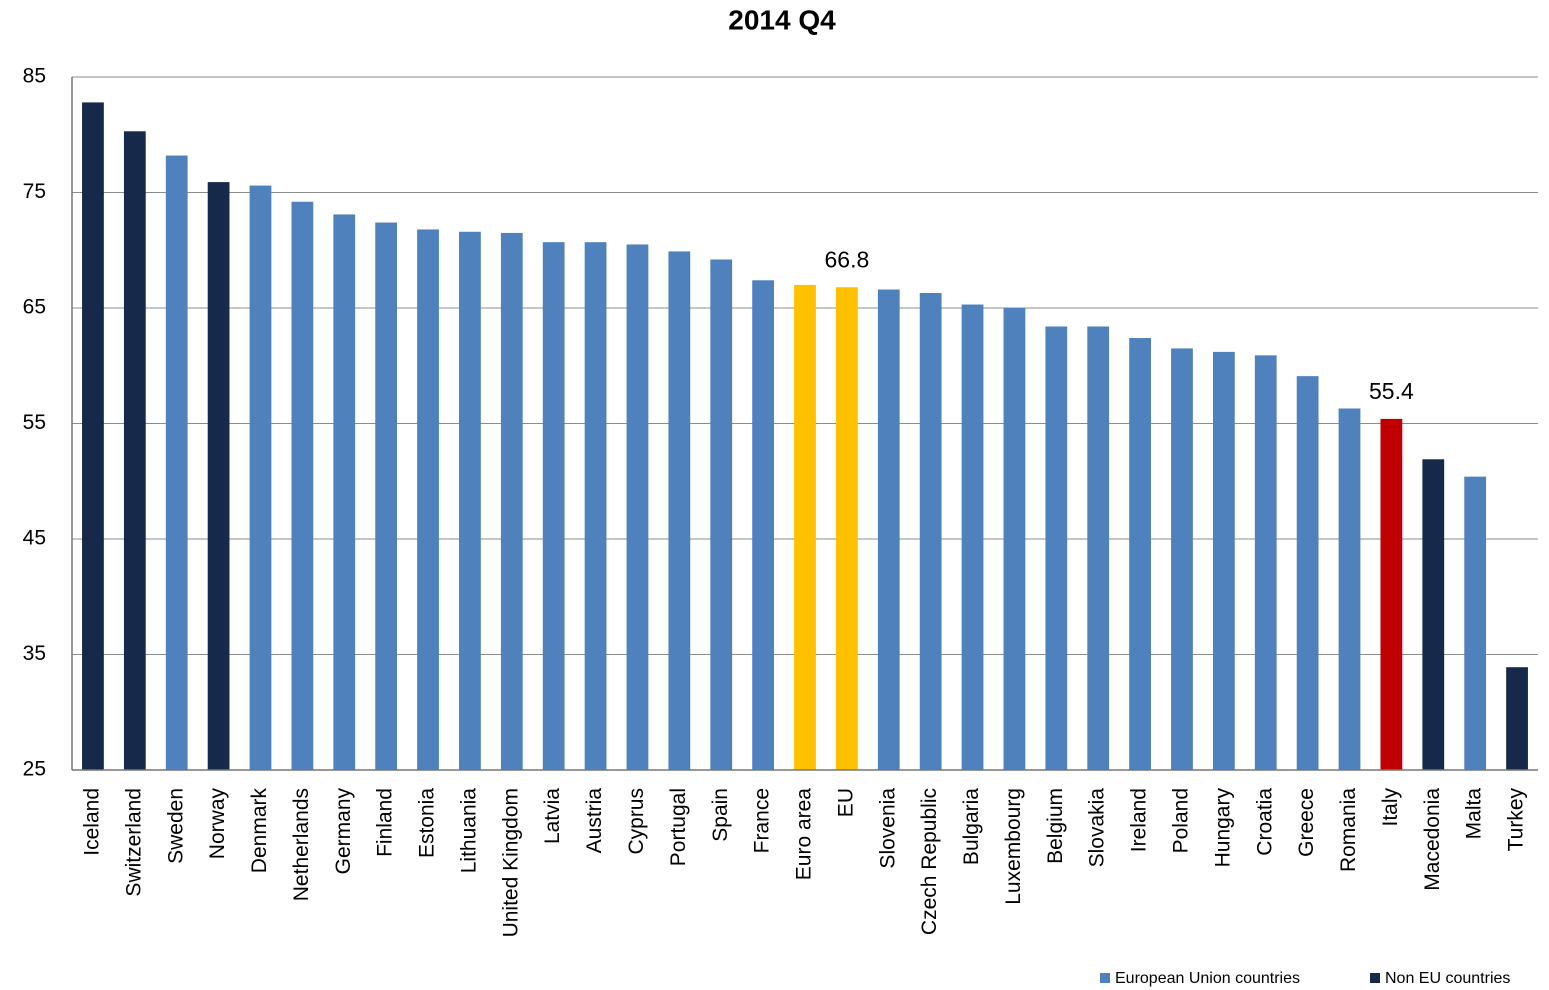 The width and height of the screenshot is (1549, 990). What do you see at coordinates (343, 831) in the screenshot?
I see `x-tick-label: Germany` at bounding box center [343, 831].